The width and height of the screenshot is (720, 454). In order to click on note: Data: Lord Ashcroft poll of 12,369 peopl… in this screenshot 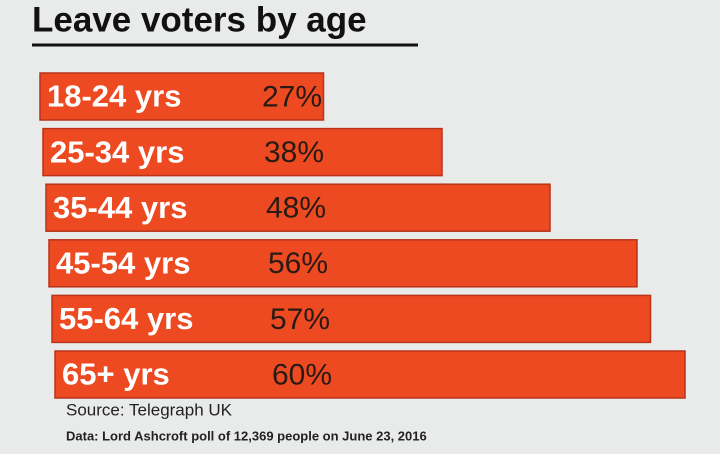, I will do `click(246, 435)`.